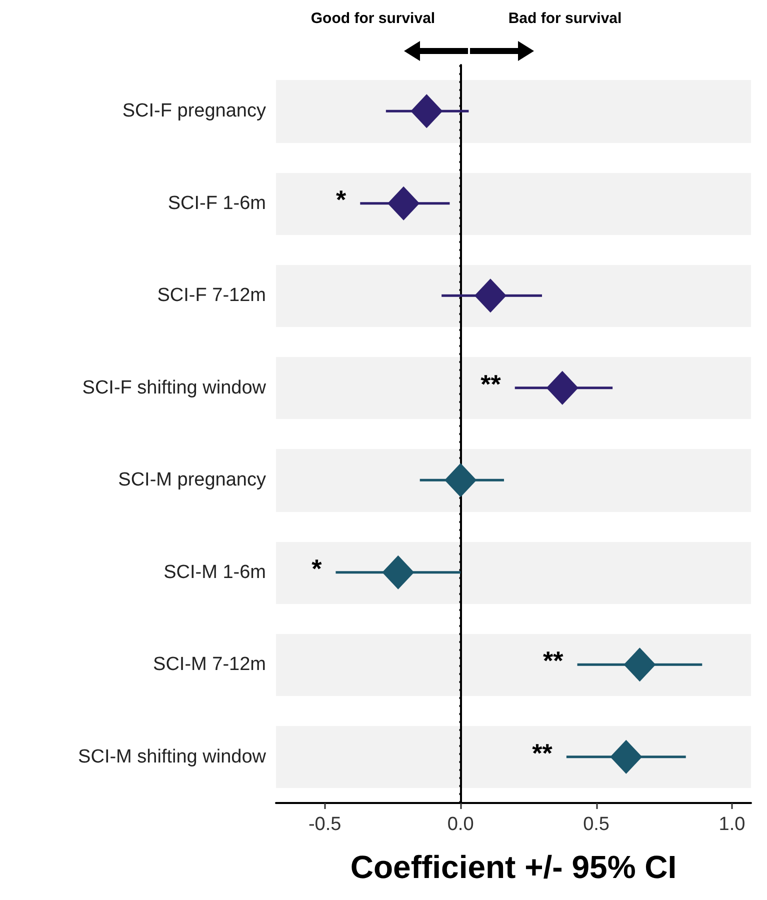 The image size is (767, 900). What do you see at coordinates (373, 18) in the screenshot?
I see `text: Good for survival` at bounding box center [373, 18].